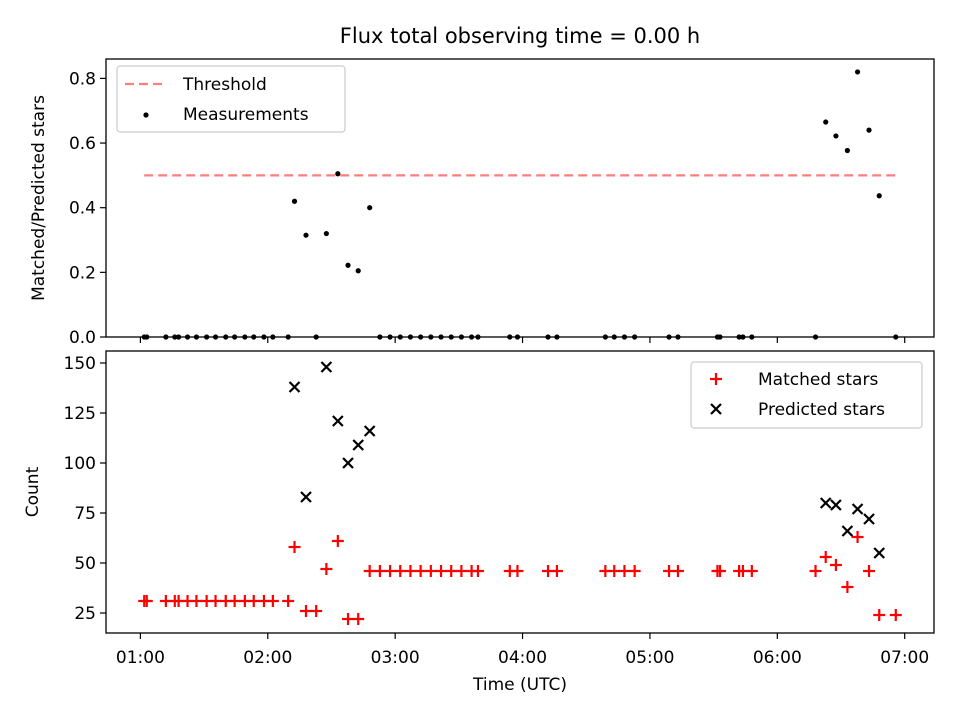  What do you see at coordinates (224, 85) in the screenshot?
I see `legend-threshold-label: Threshold` at bounding box center [224, 85].